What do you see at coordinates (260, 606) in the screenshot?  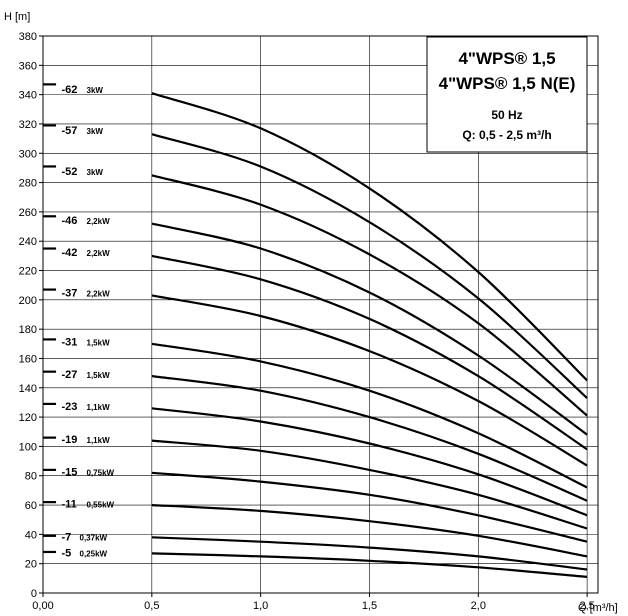 I see `x-tick-label: 1,0` at bounding box center [260, 606].